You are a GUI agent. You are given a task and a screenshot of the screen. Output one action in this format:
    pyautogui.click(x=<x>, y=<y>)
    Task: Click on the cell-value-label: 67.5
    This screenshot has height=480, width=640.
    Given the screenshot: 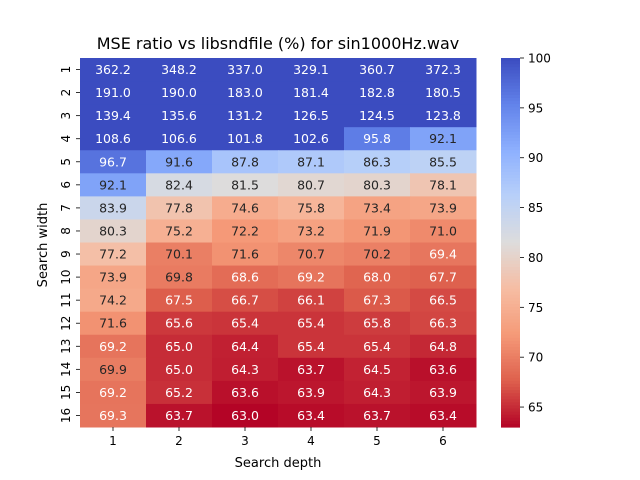 What is the action you would take?
    pyautogui.click(x=179, y=300)
    